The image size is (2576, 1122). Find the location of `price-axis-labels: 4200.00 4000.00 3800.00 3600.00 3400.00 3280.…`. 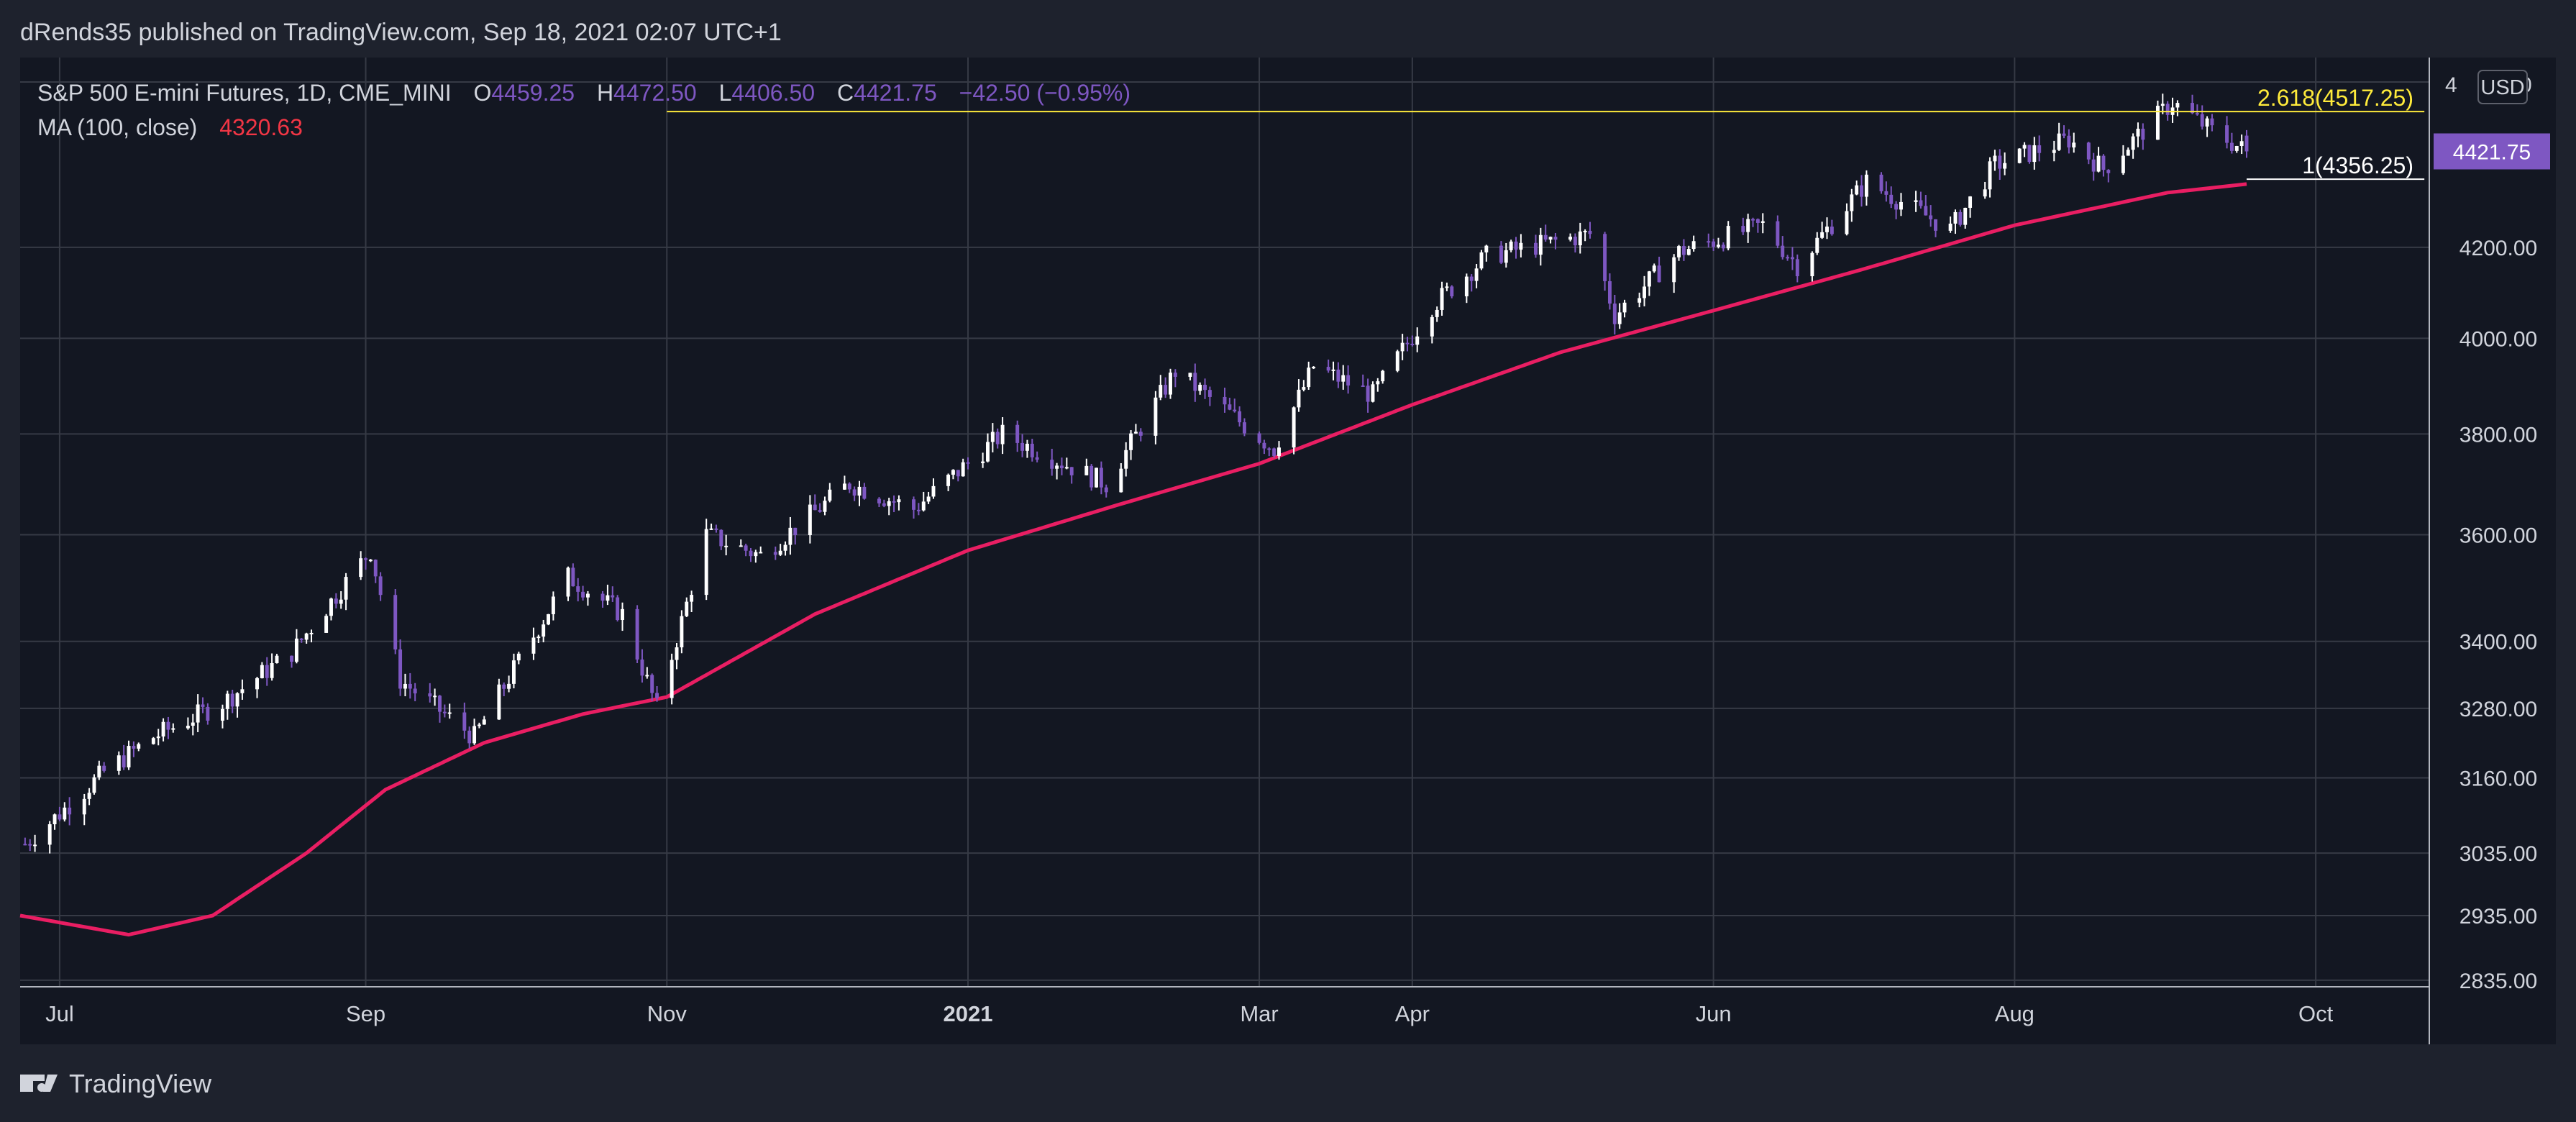

price-axis-labels: 4200.00 4000.00 3800.00 3600.00 3400.00 3280.… is located at coordinates (2498, 615).